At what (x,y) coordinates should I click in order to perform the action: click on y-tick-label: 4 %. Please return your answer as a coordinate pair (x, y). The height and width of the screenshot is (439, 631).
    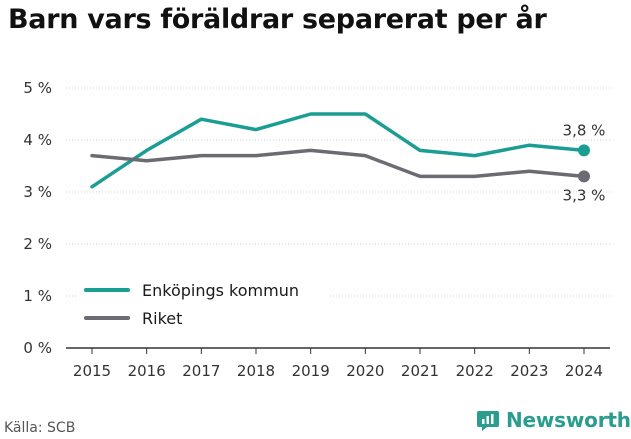
    Looking at the image, I should click on (37, 140).